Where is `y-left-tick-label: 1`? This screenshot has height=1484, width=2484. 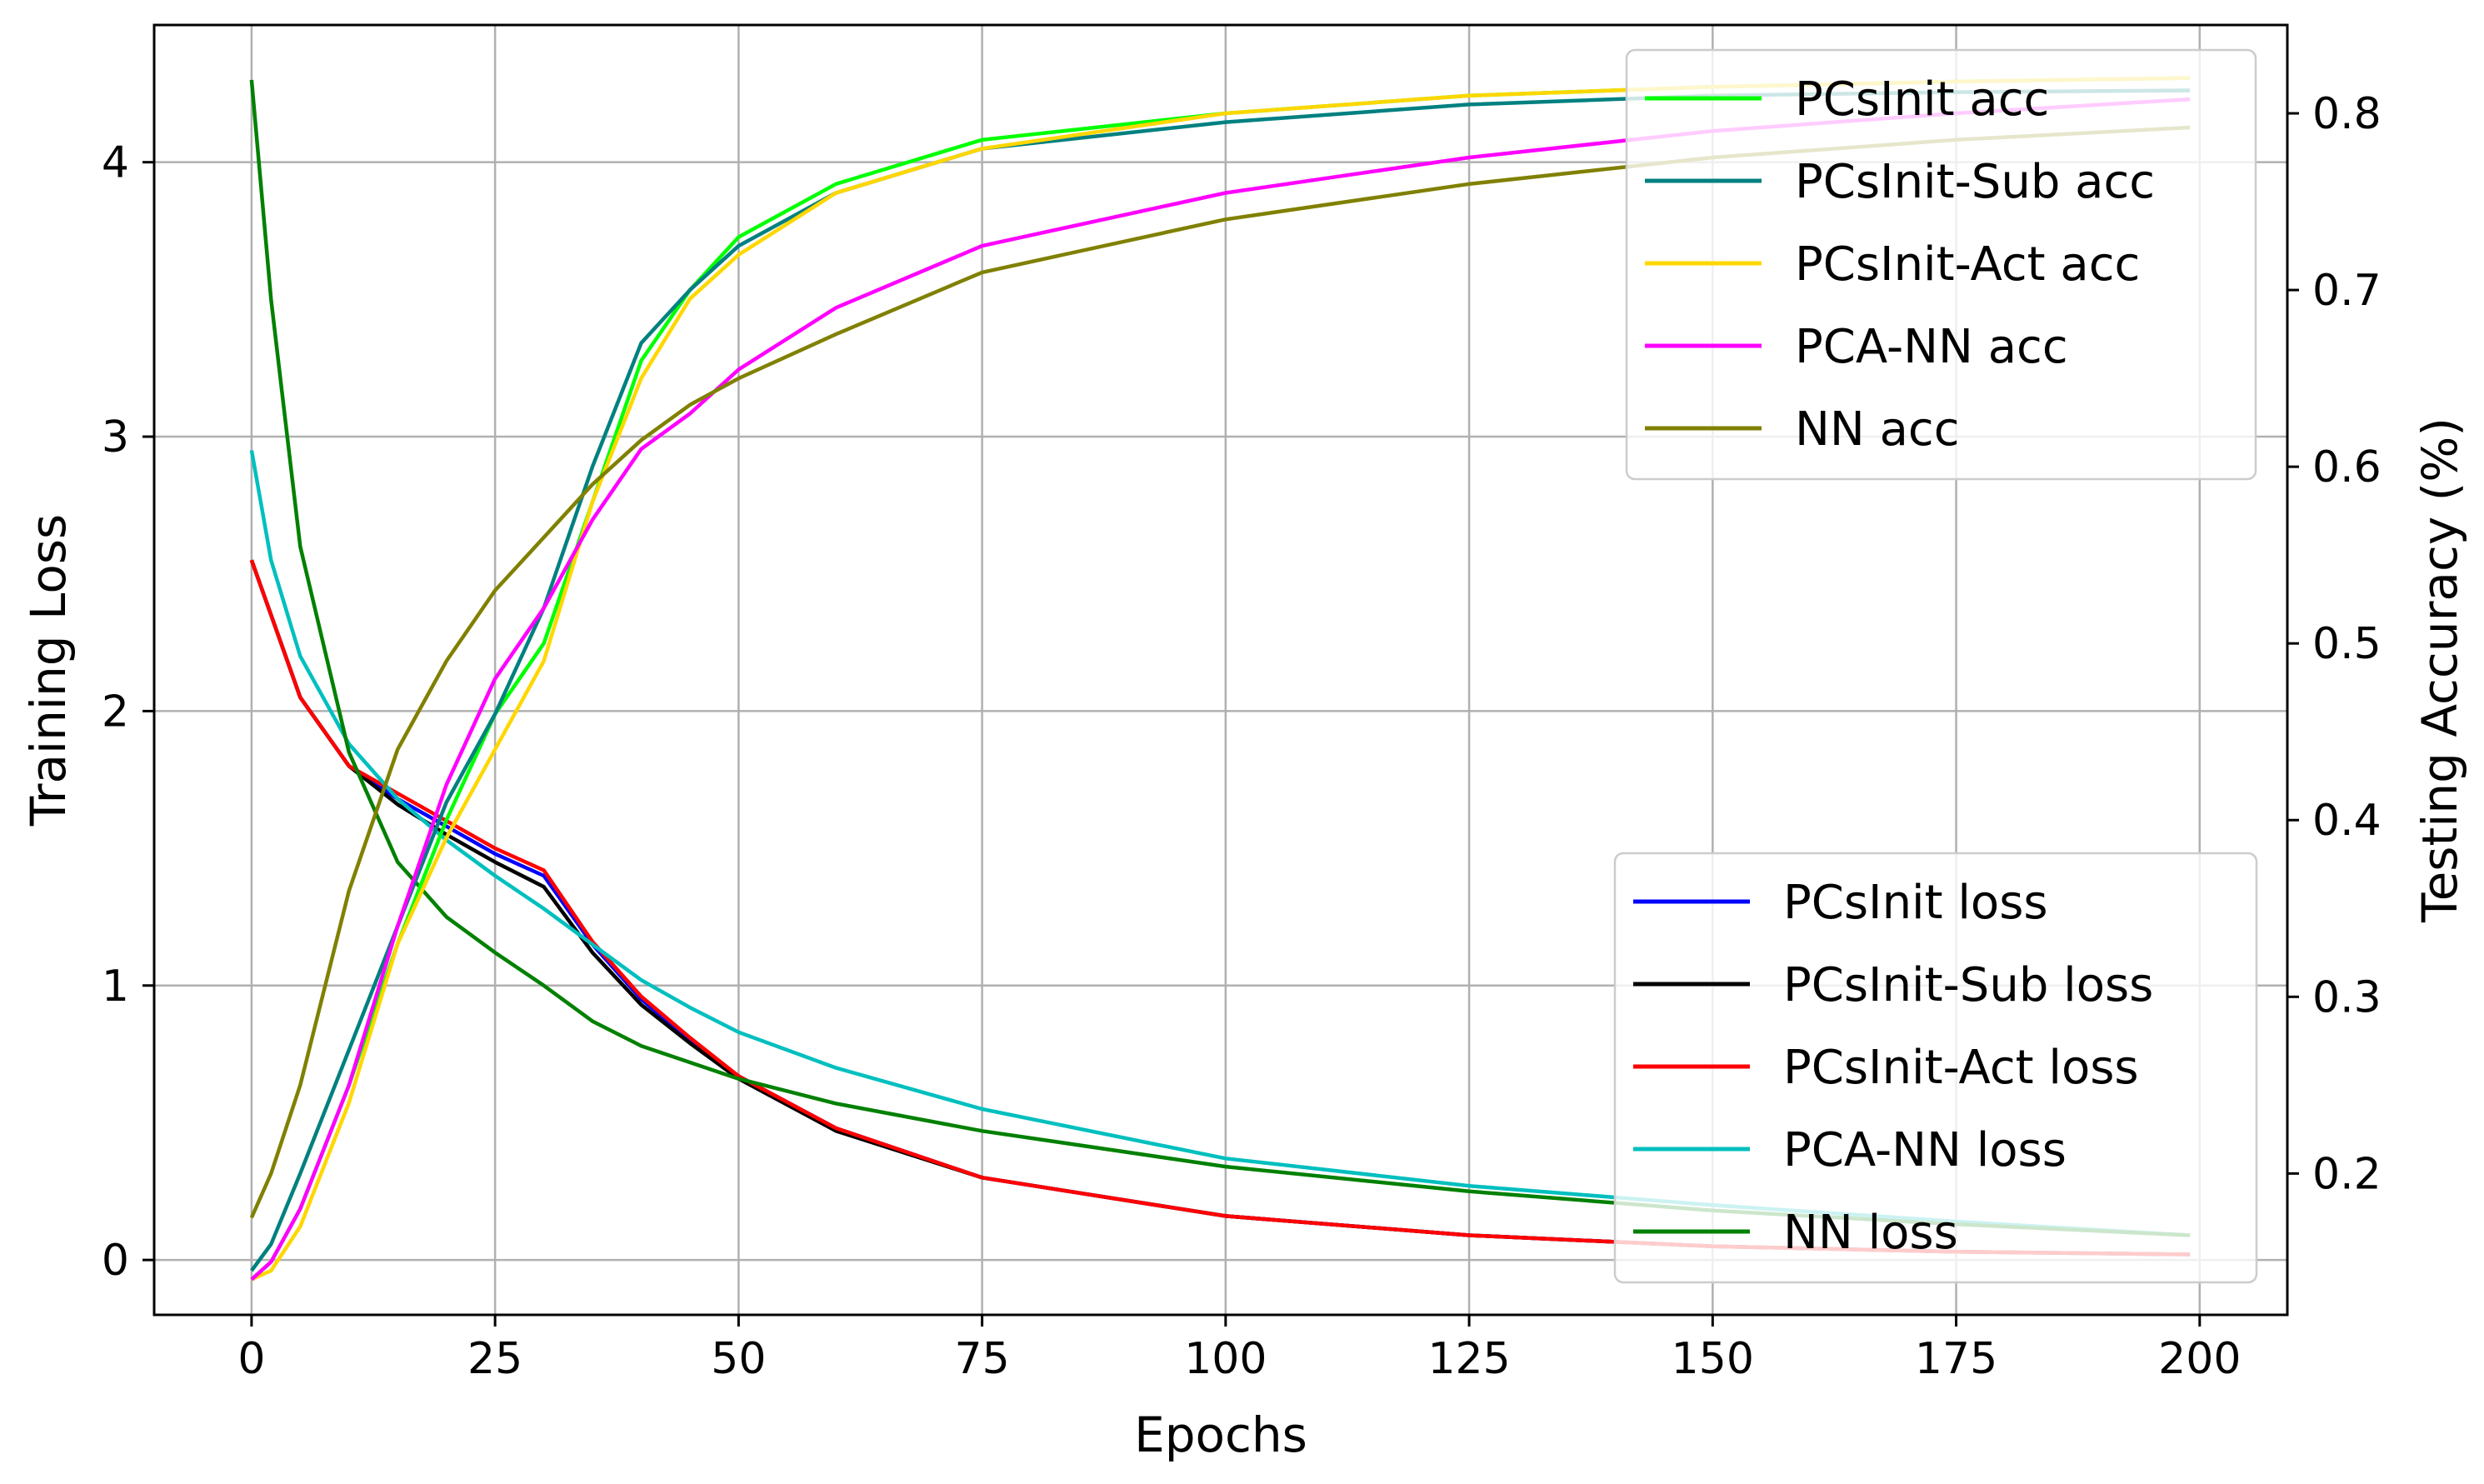 y-left-tick-label: 1 is located at coordinates (115, 987).